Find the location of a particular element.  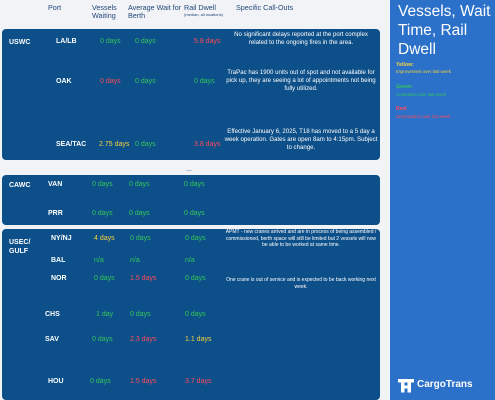

region-uswc: USWC is located at coordinates (20, 42).